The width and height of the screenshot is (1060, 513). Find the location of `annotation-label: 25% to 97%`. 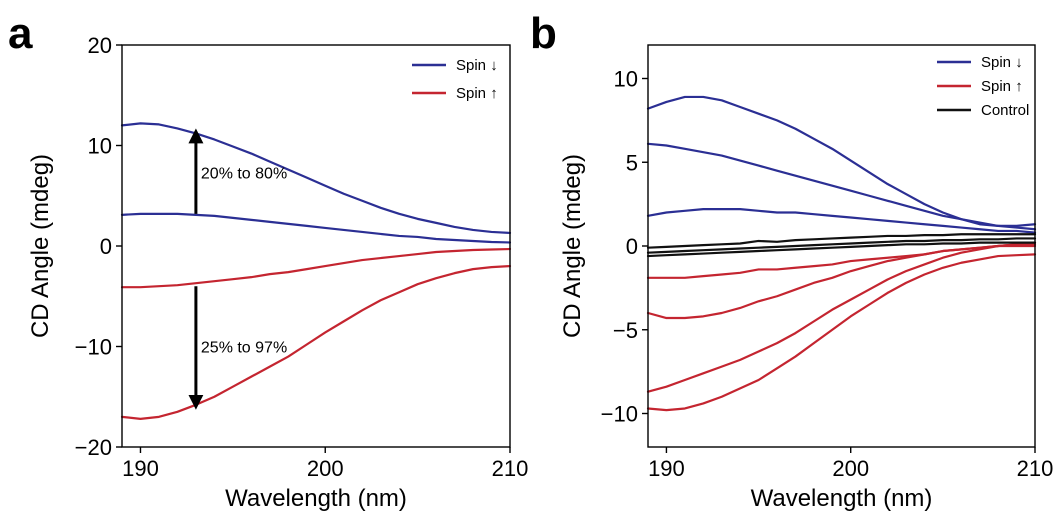

annotation-label: 25% to 97% is located at coordinates (244, 348).